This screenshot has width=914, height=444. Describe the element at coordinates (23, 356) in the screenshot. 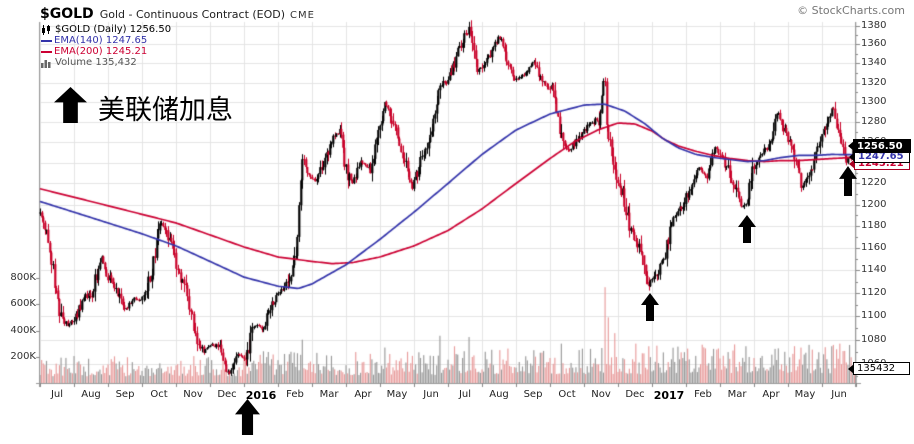

I see `volume-axis-label: 200K` at that location.